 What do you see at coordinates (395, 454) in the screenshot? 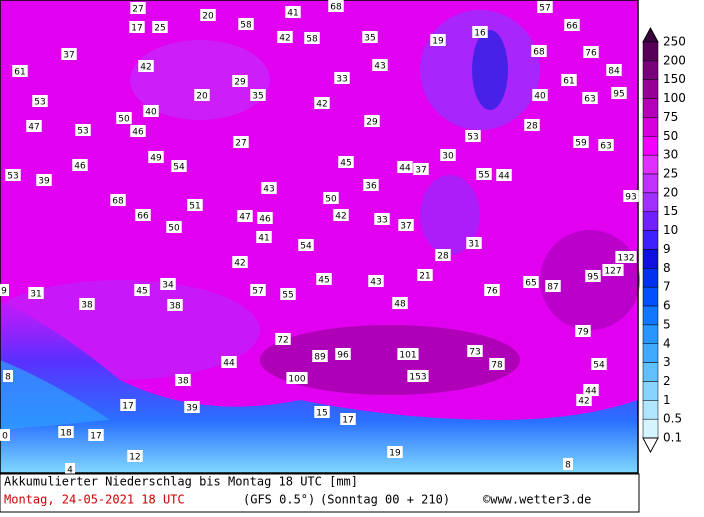
I see `precip-value: 19` at bounding box center [395, 454].